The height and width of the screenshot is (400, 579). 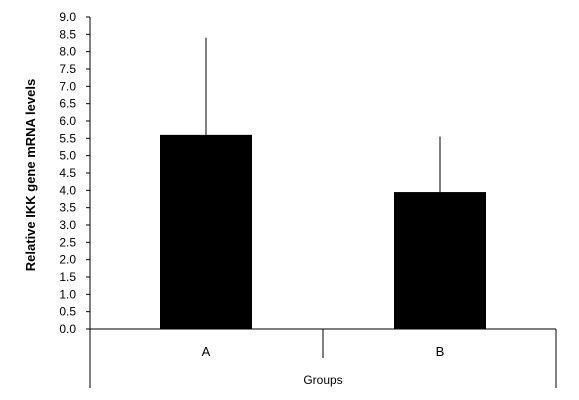 I want to click on y-tick-label: 8.5, so click(x=67, y=34).